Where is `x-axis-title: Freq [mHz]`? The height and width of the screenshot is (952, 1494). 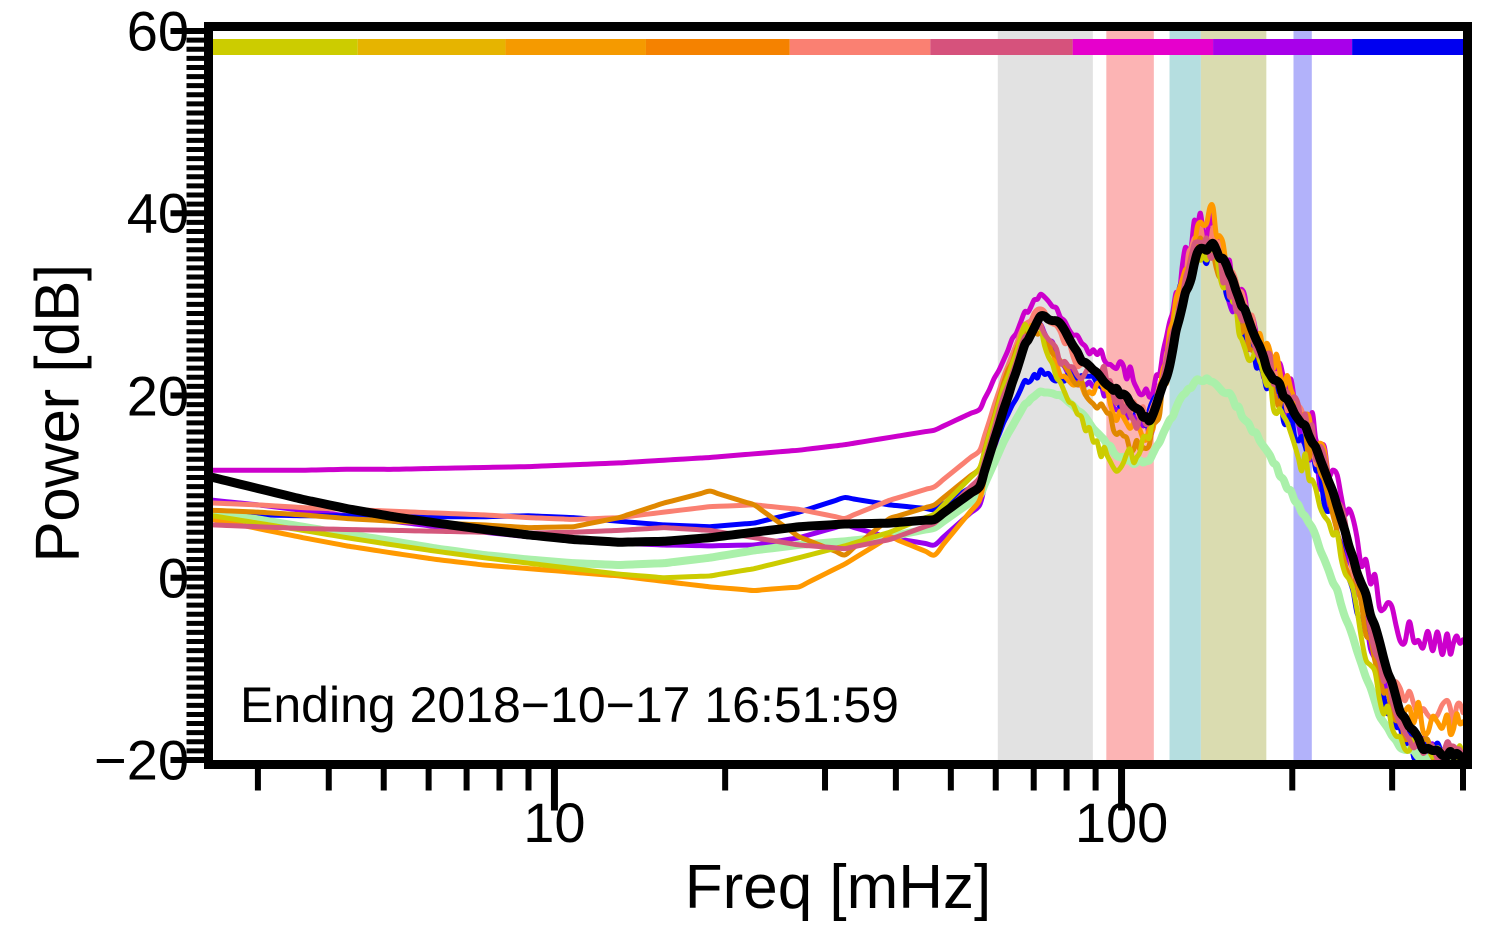
x-axis-title: Freq [mHz] is located at coordinates (838, 887).